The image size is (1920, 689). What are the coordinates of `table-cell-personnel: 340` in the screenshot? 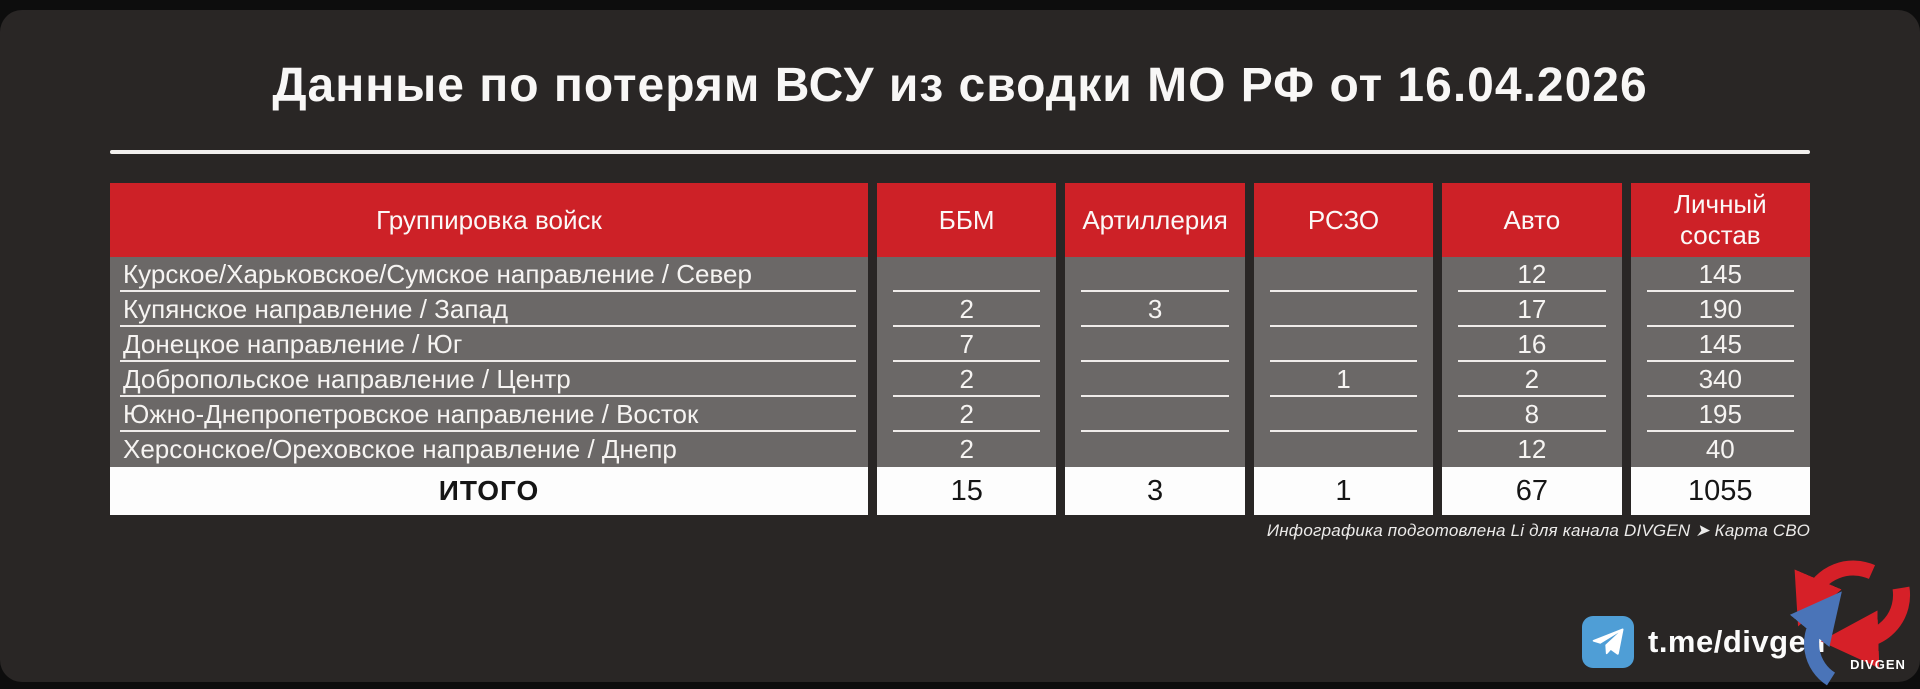 It's located at (1720, 379).